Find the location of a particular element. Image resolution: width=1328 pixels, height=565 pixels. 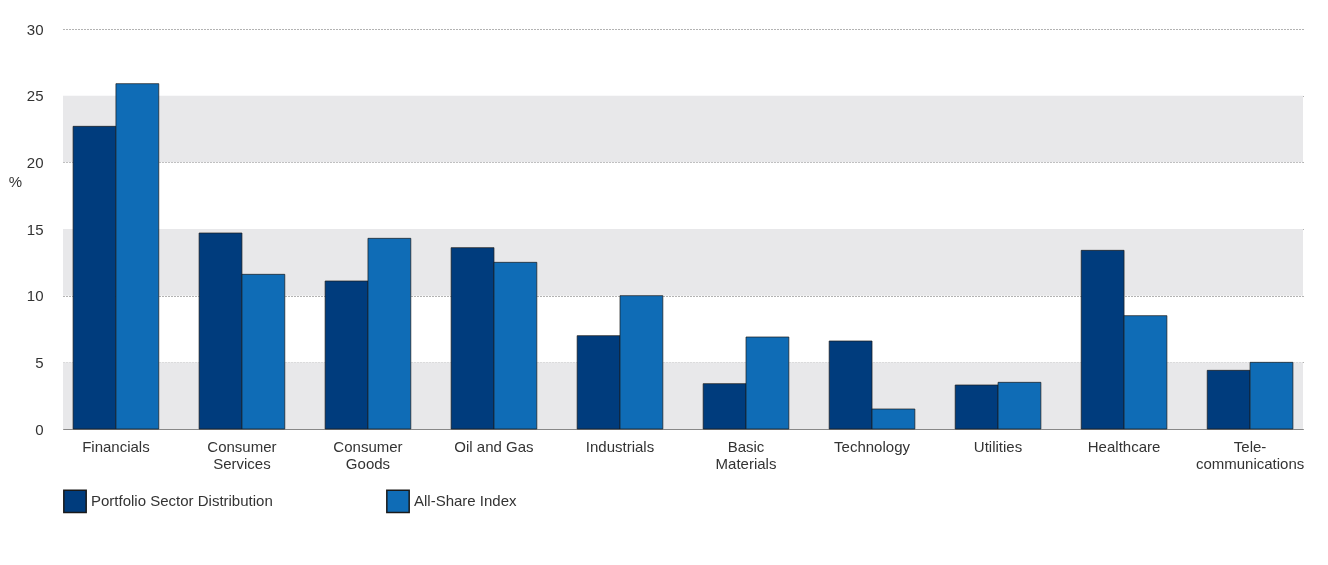

x-tick-label: Consumer Services is located at coordinates (242, 454).